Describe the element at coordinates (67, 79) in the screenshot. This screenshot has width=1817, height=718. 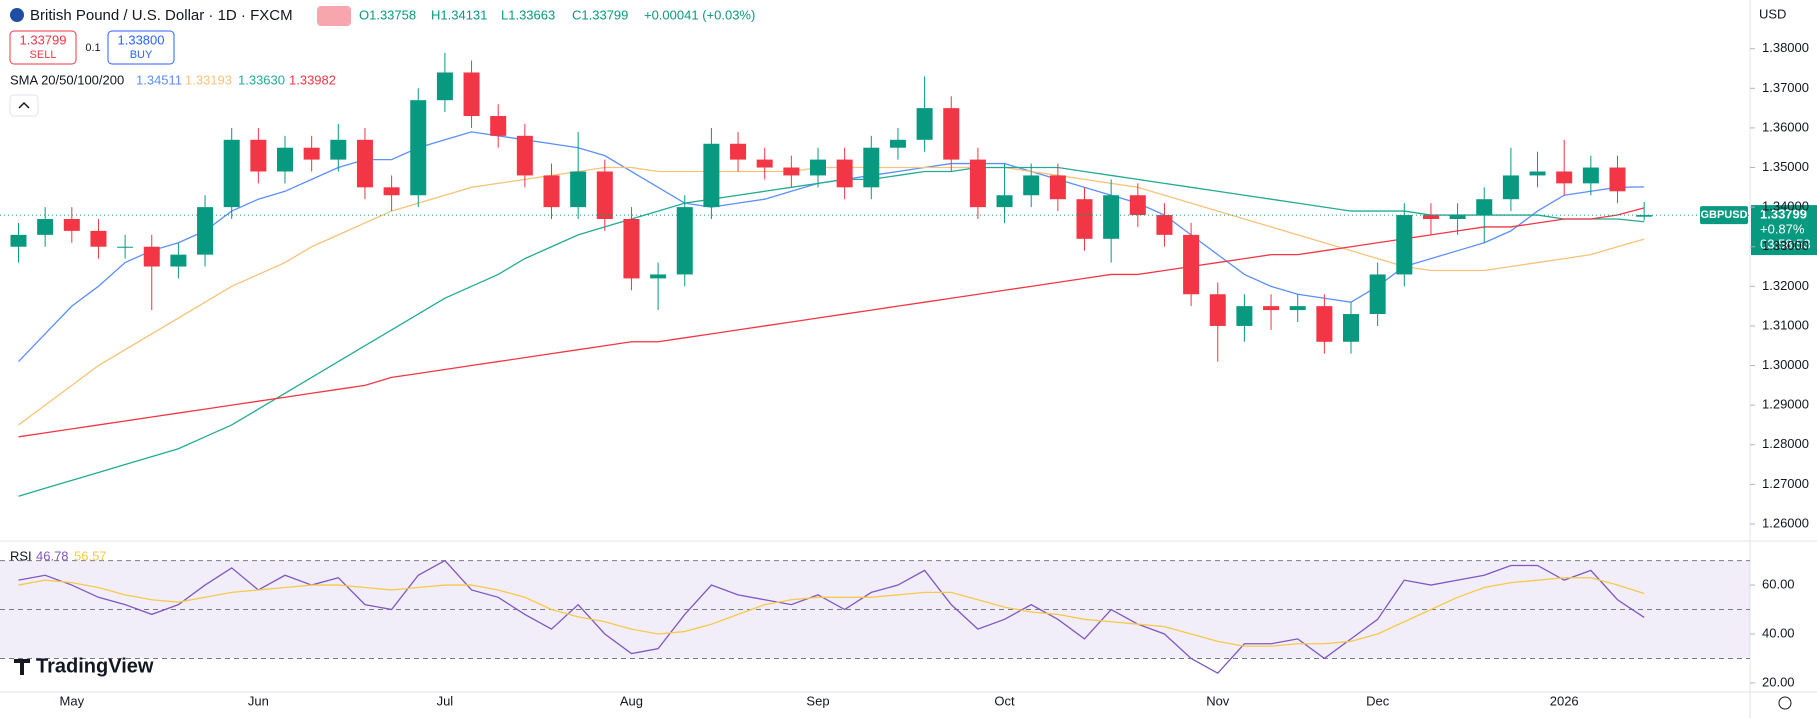
I see `indicator-name: SMA 20/50/100/200` at that location.